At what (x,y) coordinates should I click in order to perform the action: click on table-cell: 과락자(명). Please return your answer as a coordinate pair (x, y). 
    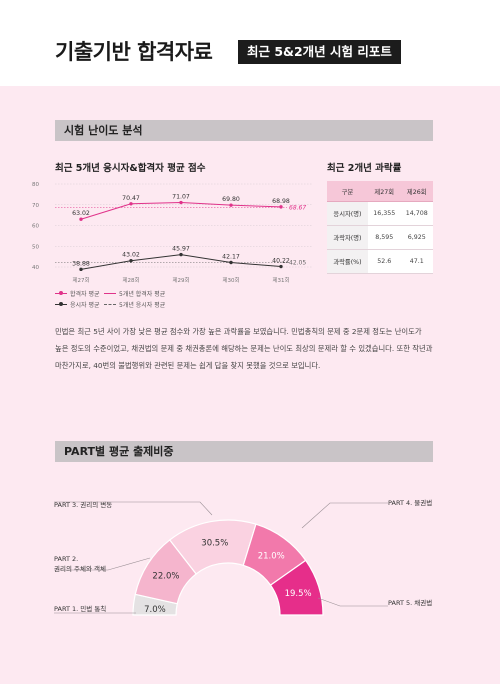
    Looking at the image, I should click on (347, 237).